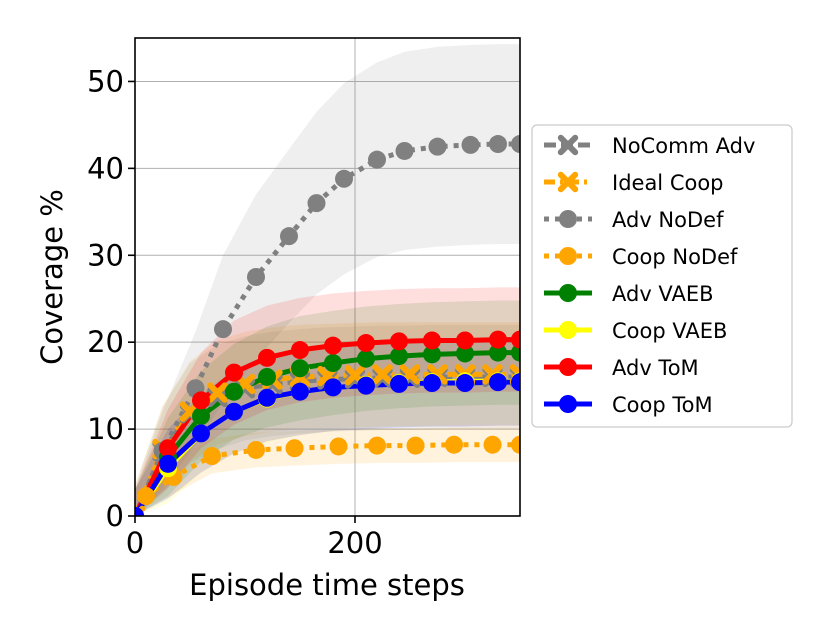 The height and width of the screenshot is (639, 830). Describe the element at coordinates (655, 368) in the screenshot. I see `legend-label: Adv ToM` at that location.